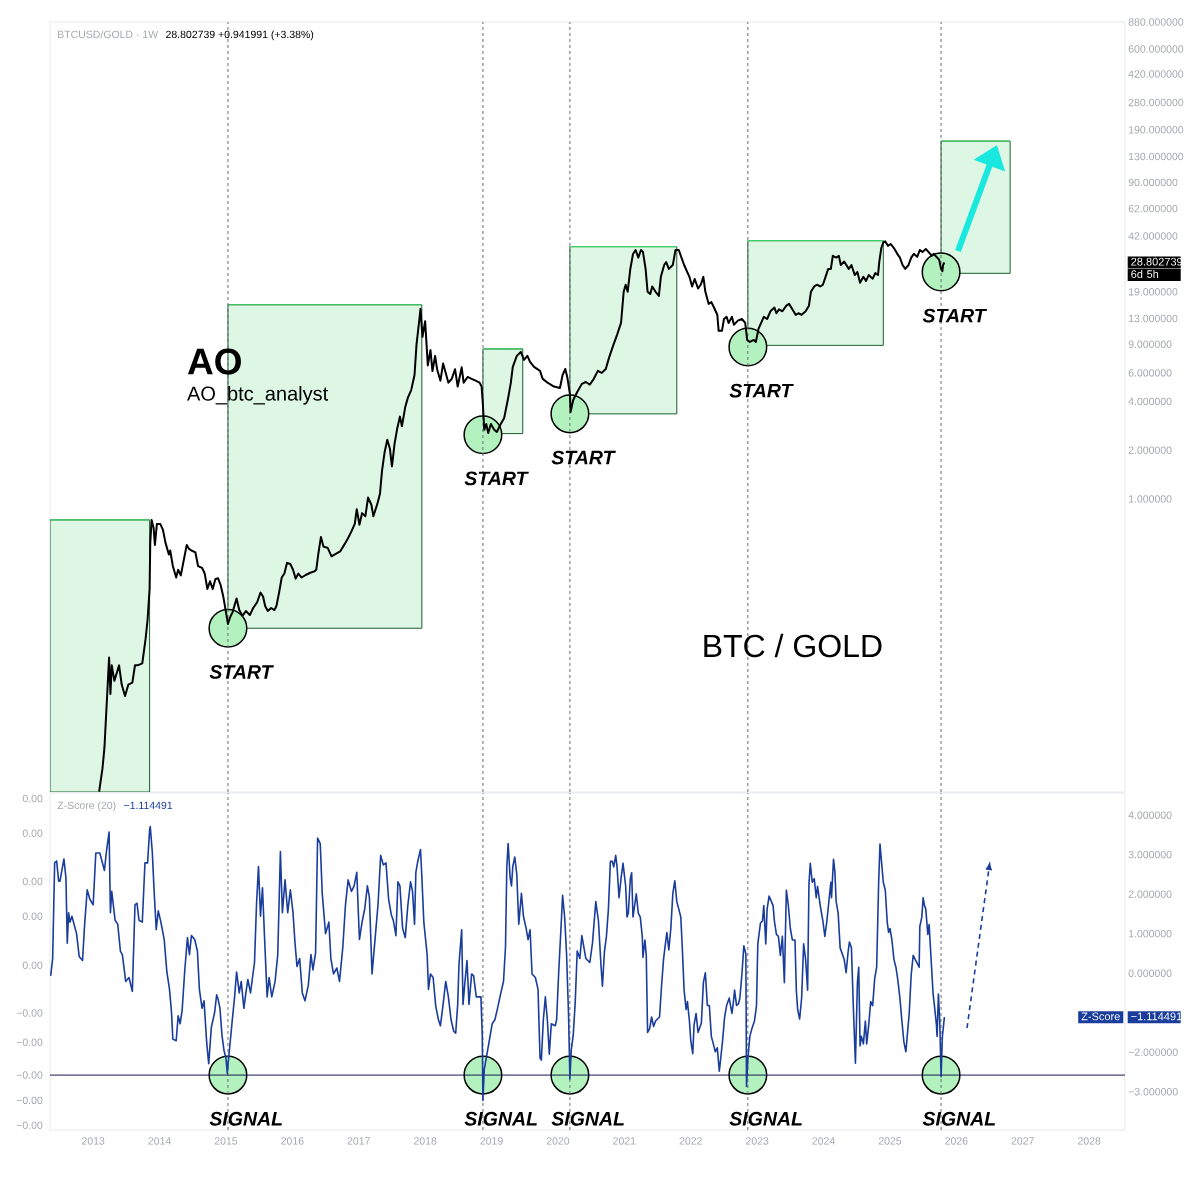  I want to click on x-tick-label: 2015, so click(226, 1141).